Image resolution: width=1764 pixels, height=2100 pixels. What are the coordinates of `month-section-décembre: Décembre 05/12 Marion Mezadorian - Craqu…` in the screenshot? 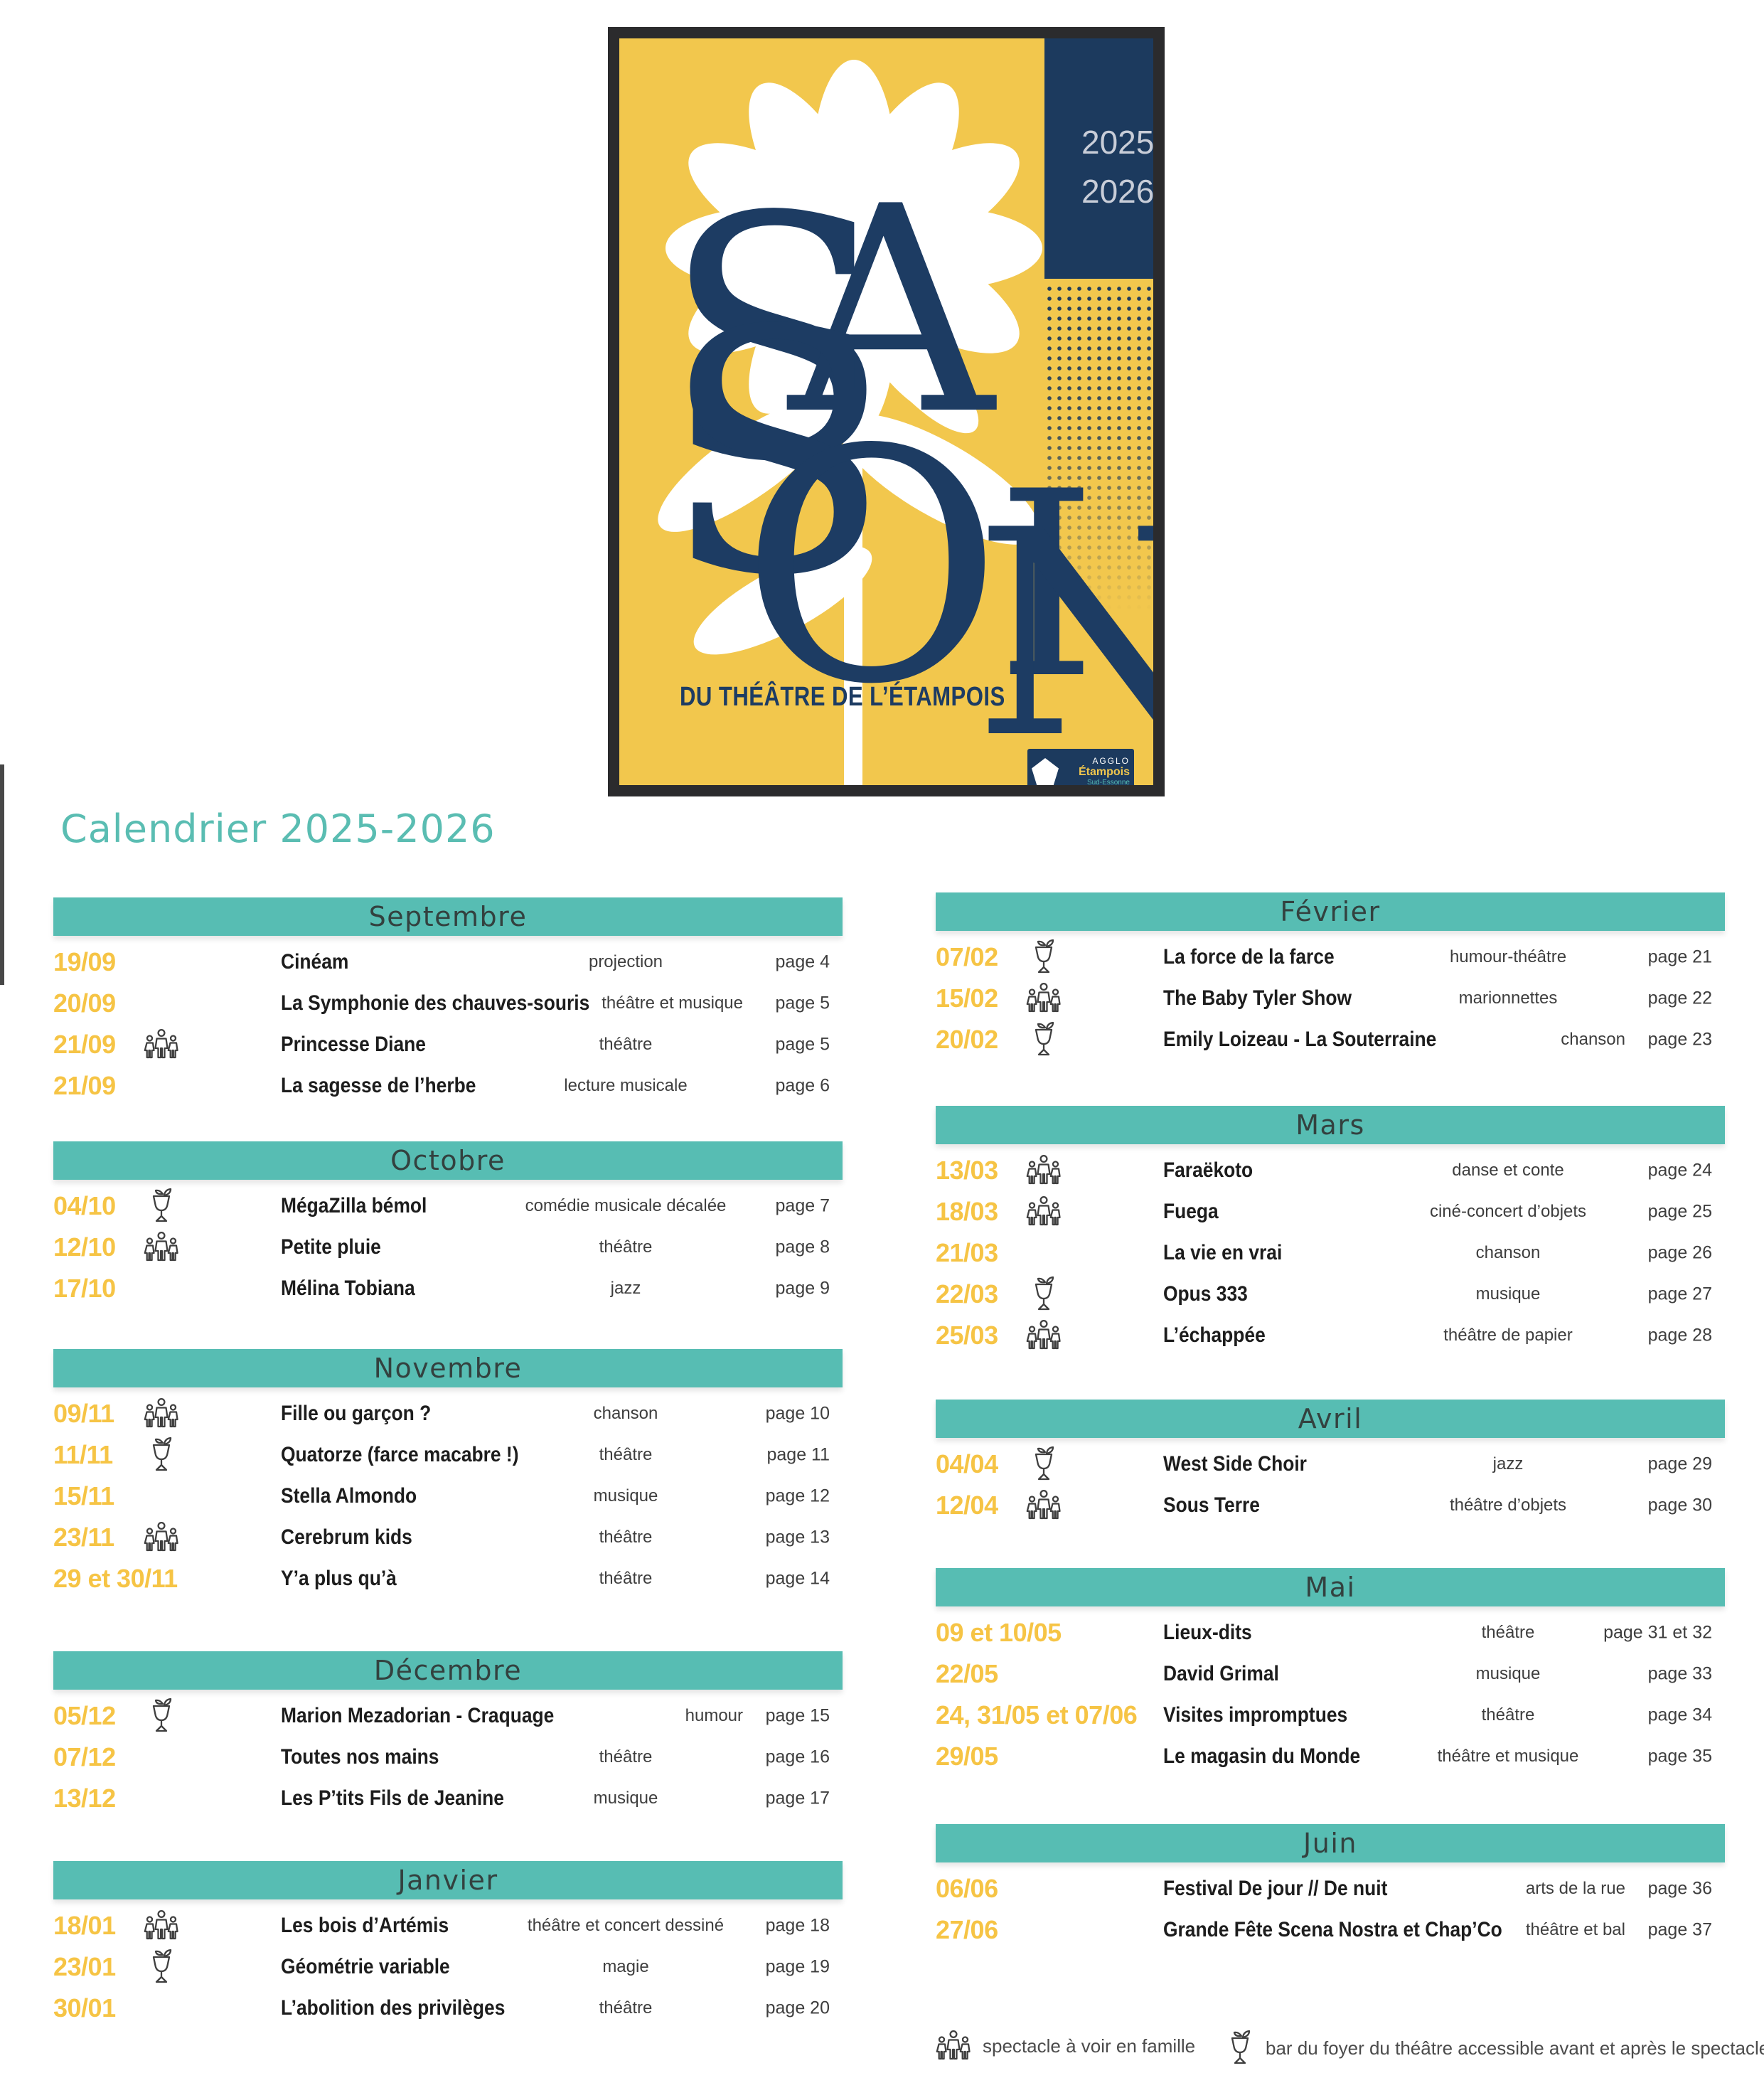 It's located at (448, 1735).